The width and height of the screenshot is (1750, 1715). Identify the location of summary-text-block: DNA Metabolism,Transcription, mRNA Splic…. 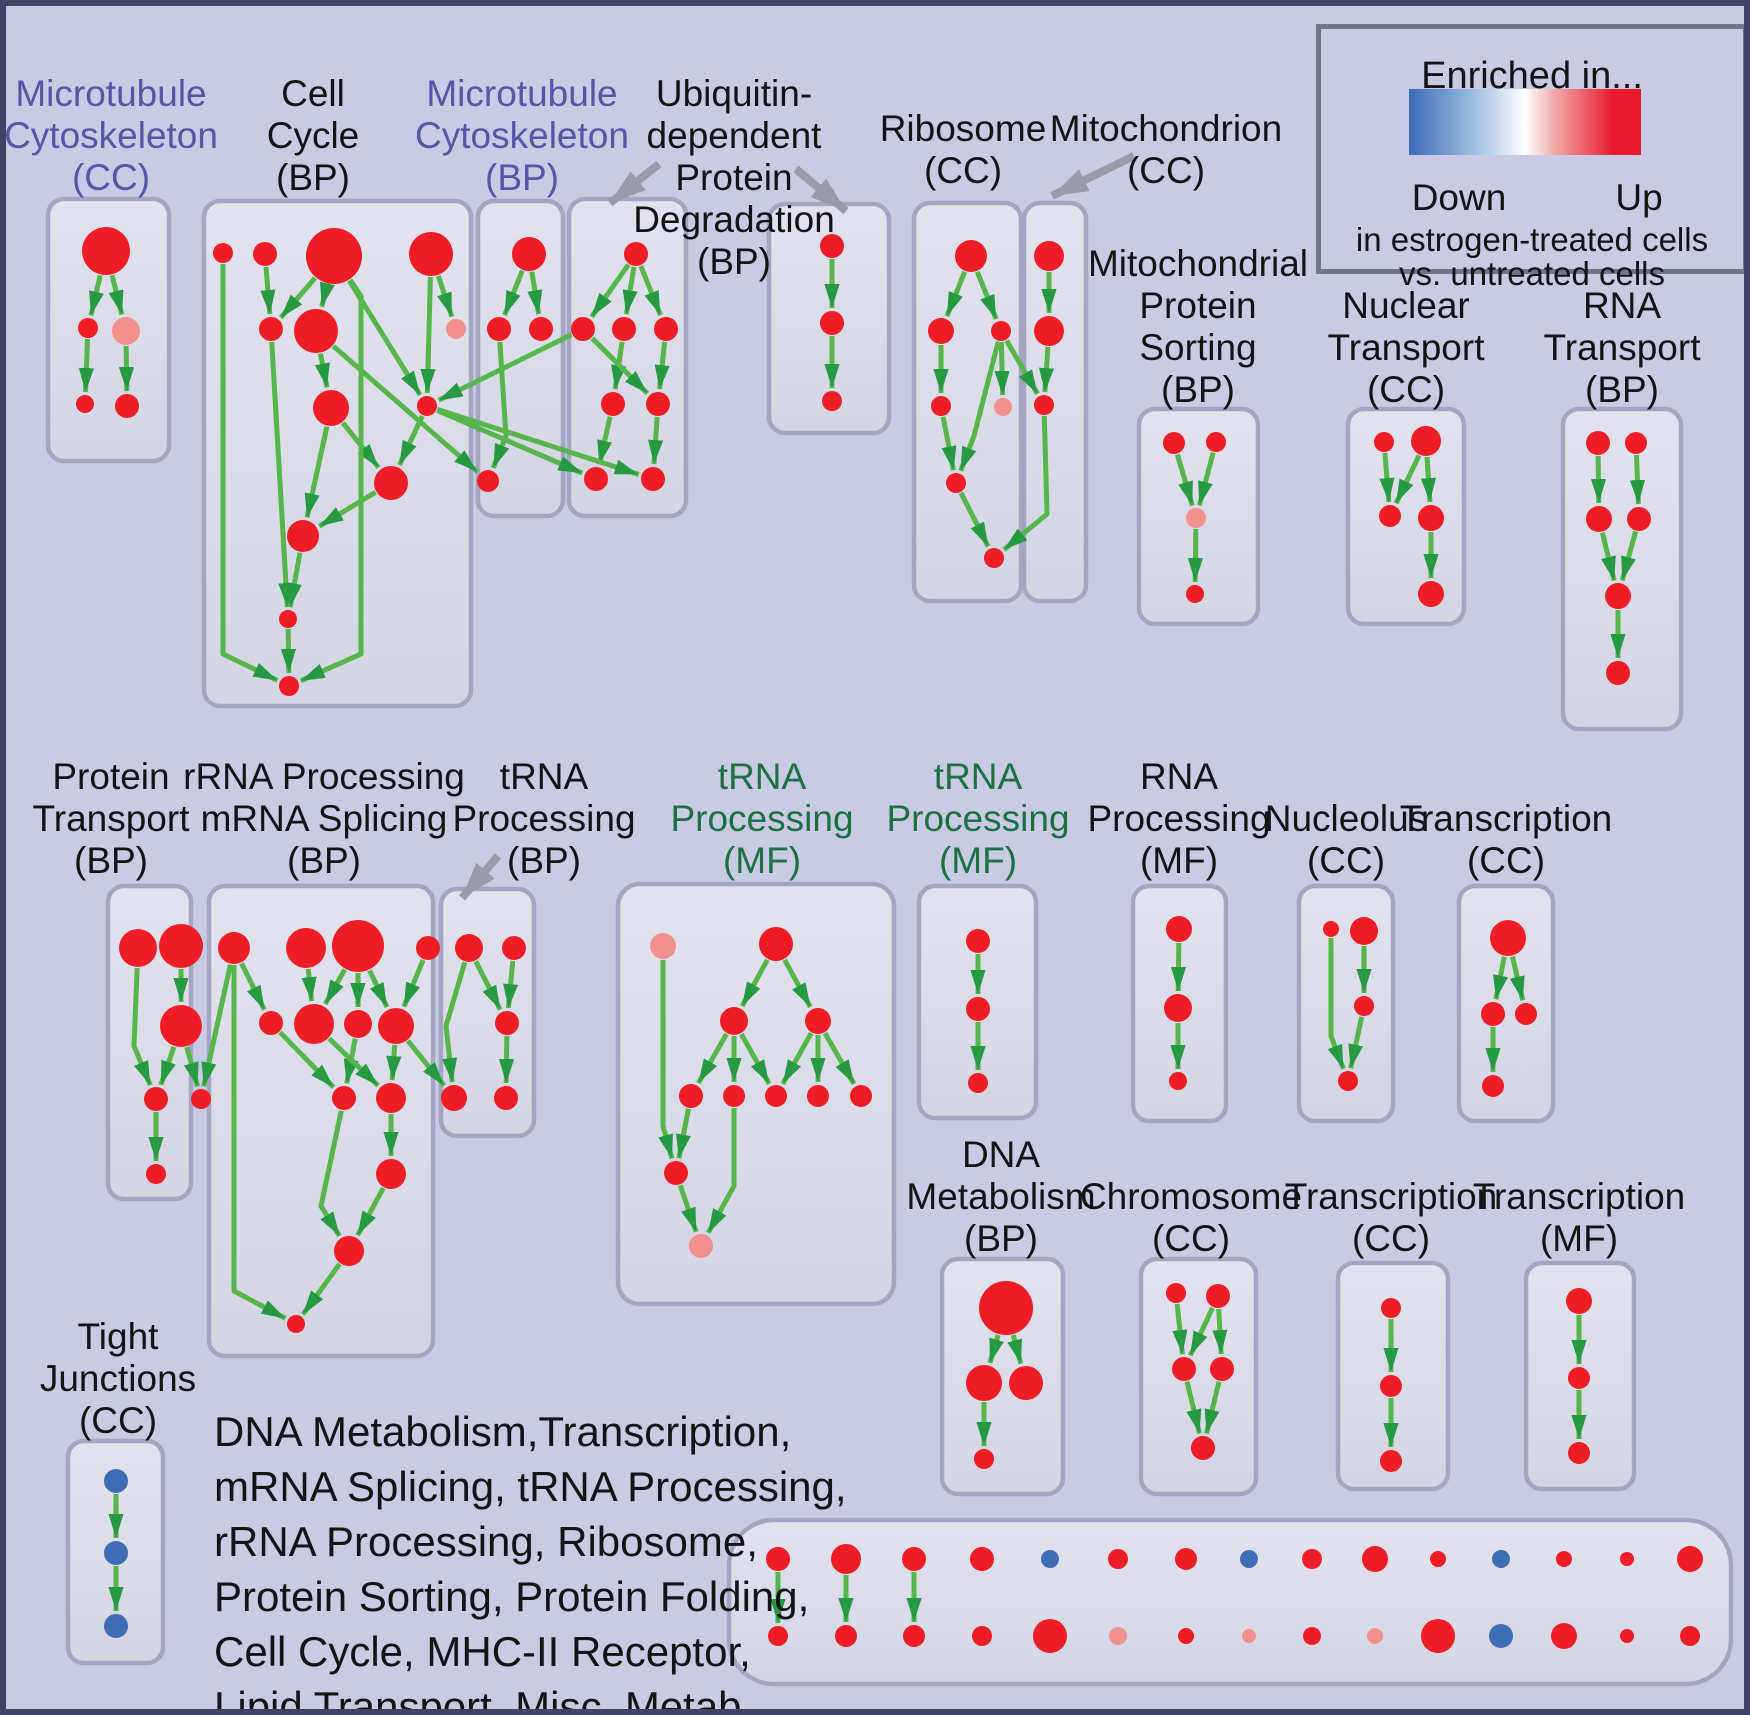
(530, 1556).